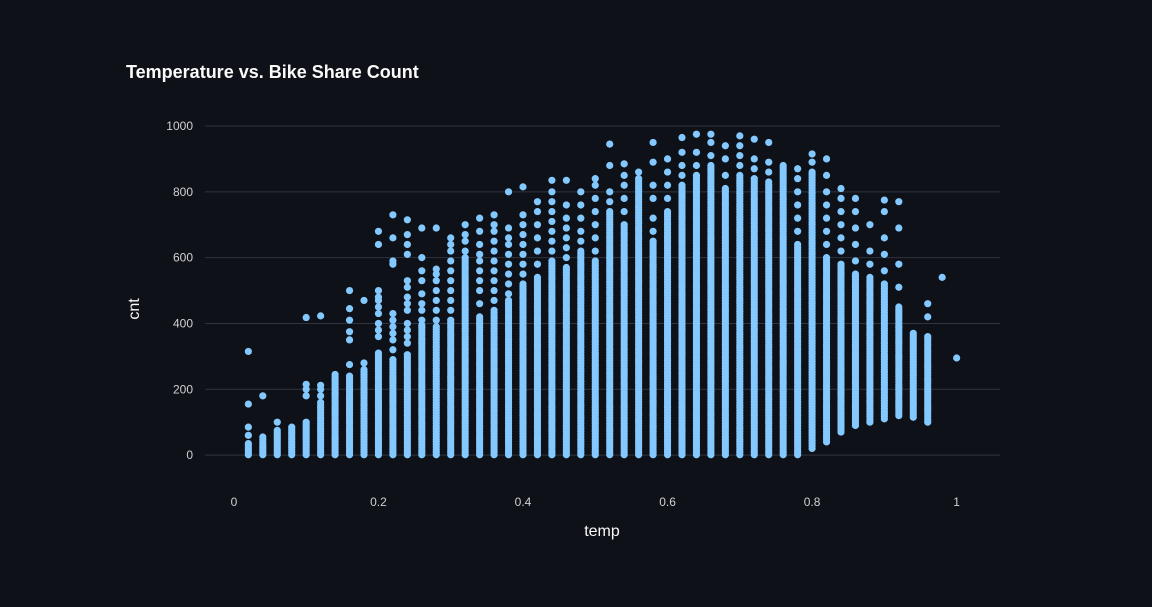 Image resolution: width=1152 pixels, height=607 pixels. What do you see at coordinates (183, 323) in the screenshot?
I see `y-tick-label: 400` at bounding box center [183, 323].